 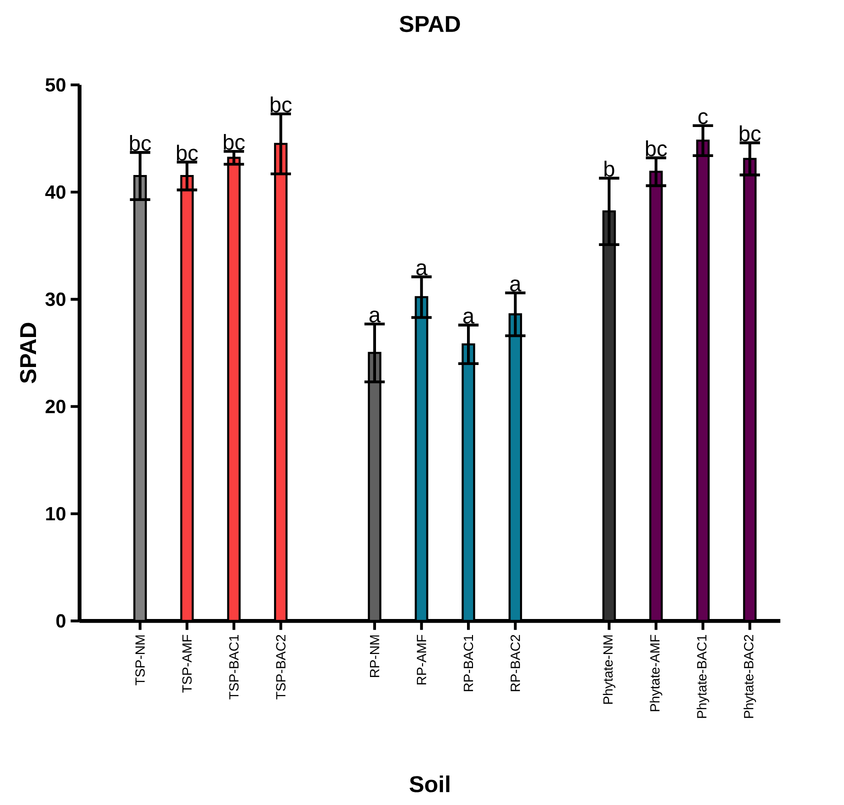 What do you see at coordinates (55, 192) in the screenshot?
I see `y-tick-label: 40` at bounding box center [55, 192].